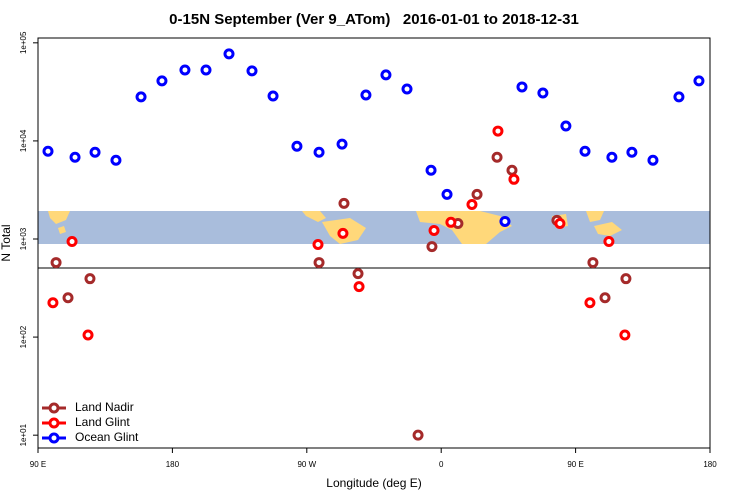  Describe the element at coordinates (23, 42) in the screenshot. I see `y-tick-label: 1e+05` at that location.